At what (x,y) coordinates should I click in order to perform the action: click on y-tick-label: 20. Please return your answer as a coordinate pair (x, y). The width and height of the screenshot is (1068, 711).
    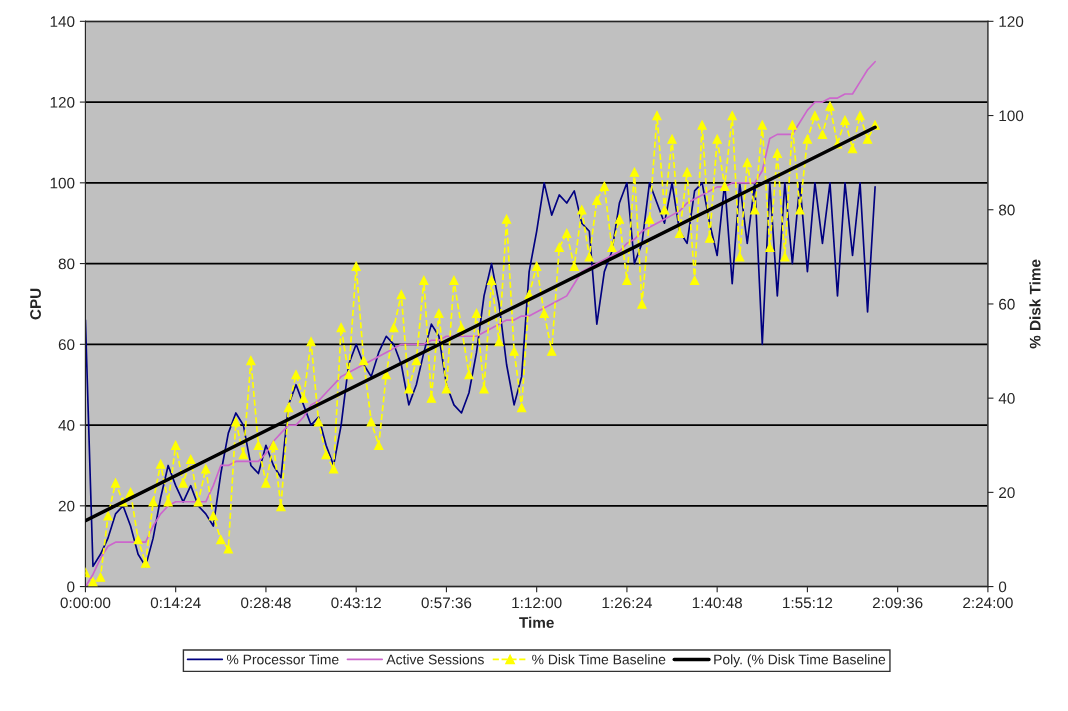
    Looking at the image, I should click on (66, 506).